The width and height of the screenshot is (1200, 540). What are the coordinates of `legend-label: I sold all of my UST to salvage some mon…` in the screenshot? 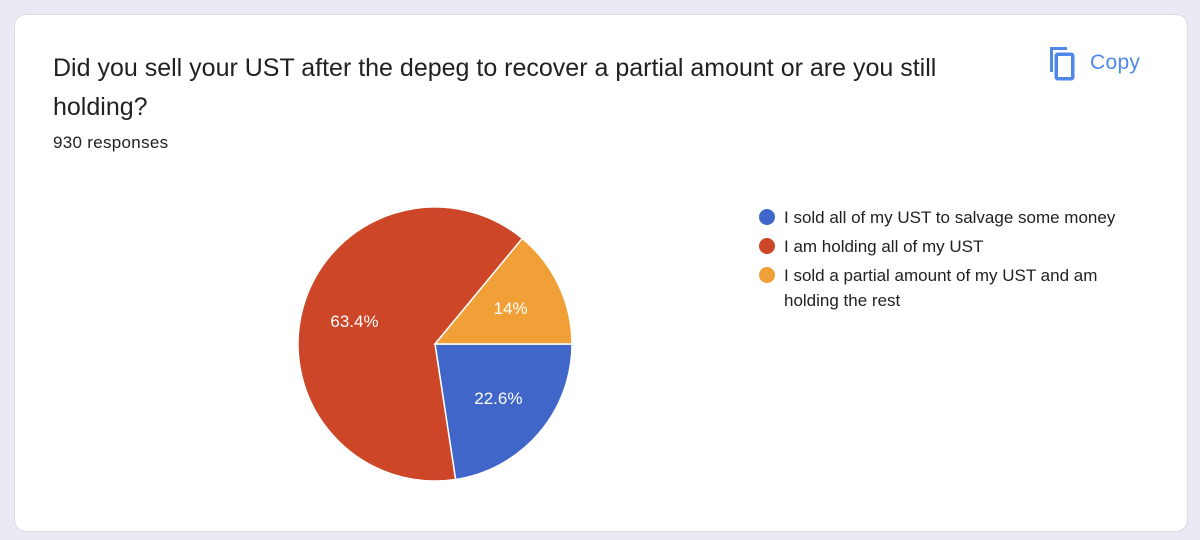 It's located at (950, 217).